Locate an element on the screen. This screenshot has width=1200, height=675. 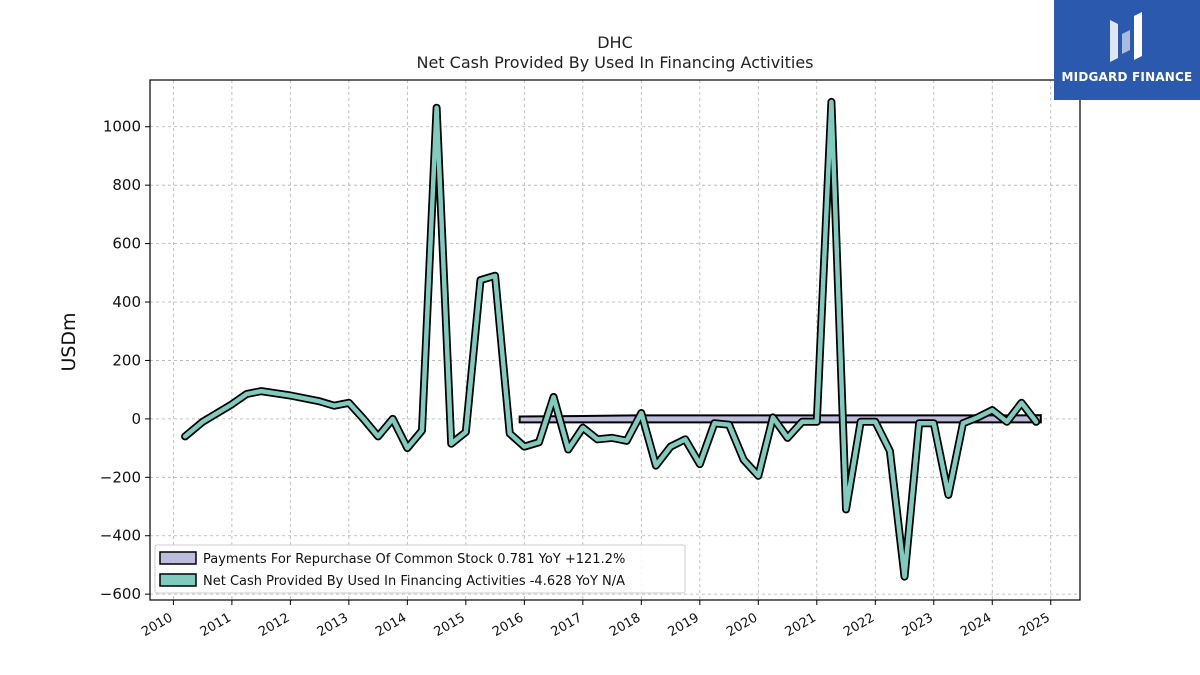
x-tick-label: 2010 is located at coordinates (157, 625).